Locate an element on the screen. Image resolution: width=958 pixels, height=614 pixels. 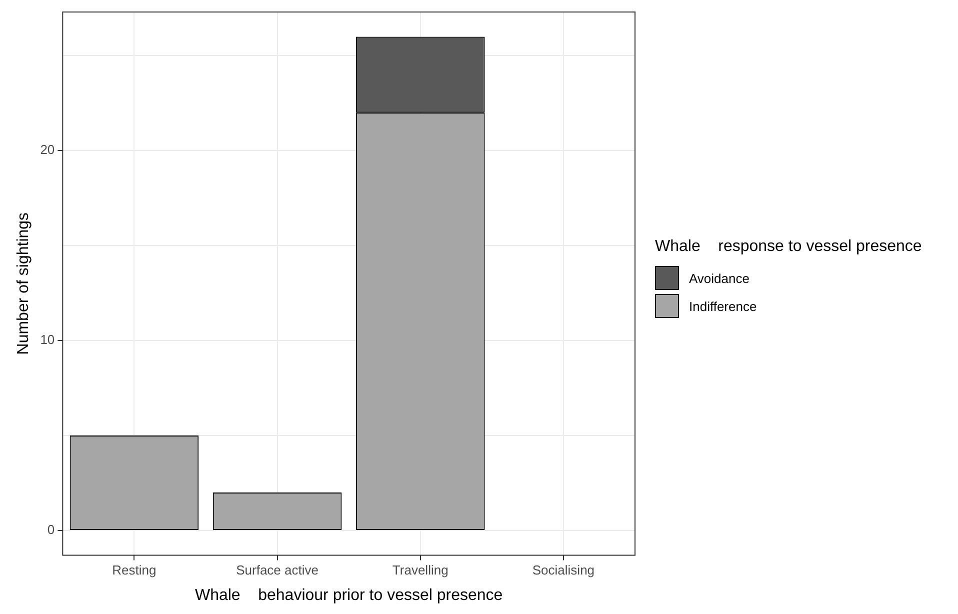
x-tick-label: Resting is located at coordinates (134, 570).